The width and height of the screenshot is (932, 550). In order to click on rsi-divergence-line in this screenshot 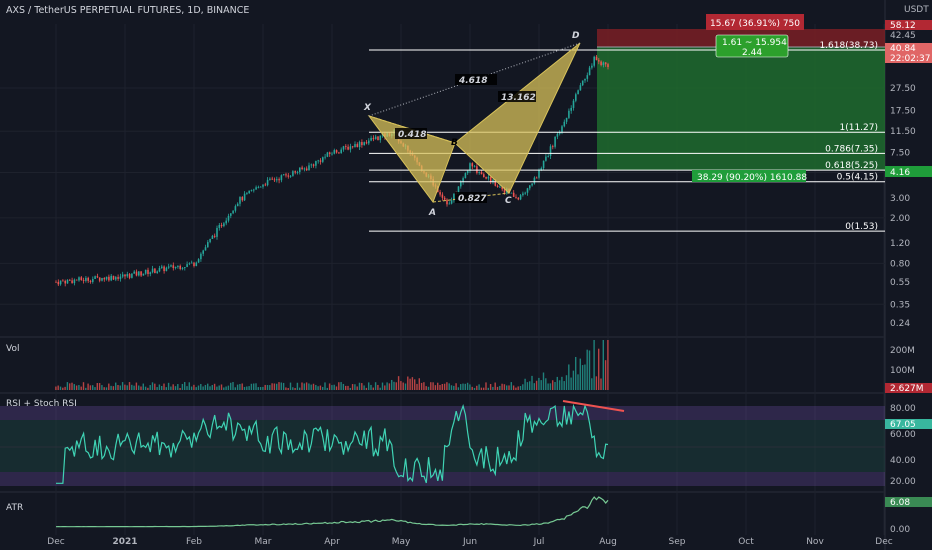, I will do `click(593, 406)`.